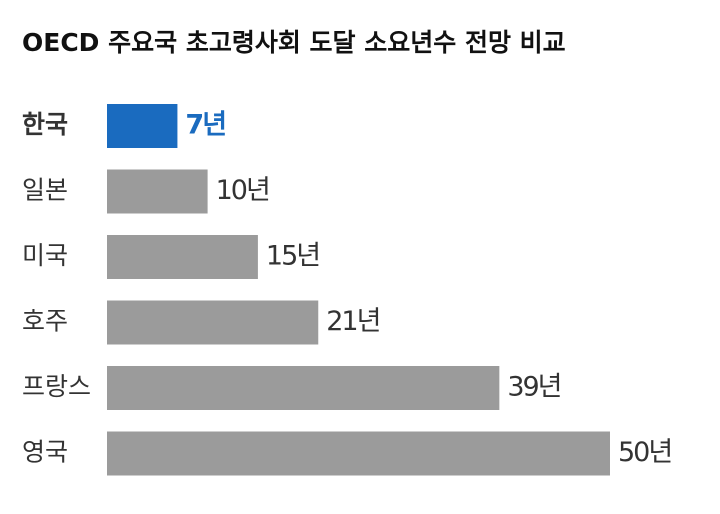 Image resolution: width=720 pixels, height=514 pixels. I want to click on value-label: 21년, so click(352, 321).